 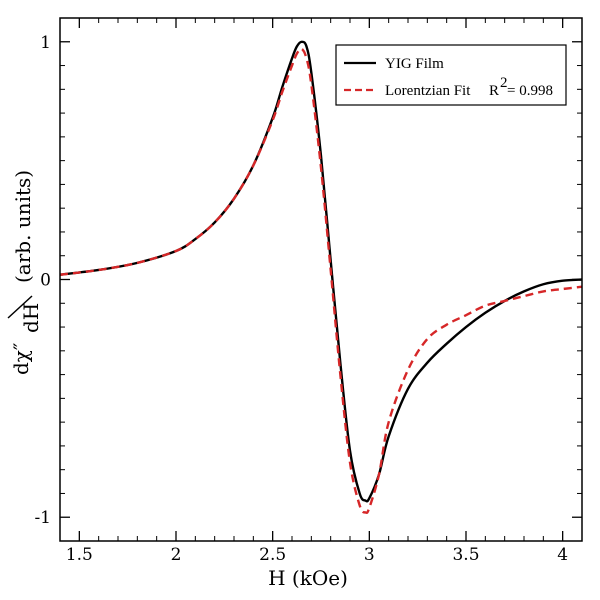 I want to click on y-tick-label: -1, so click(x=42, y=518).